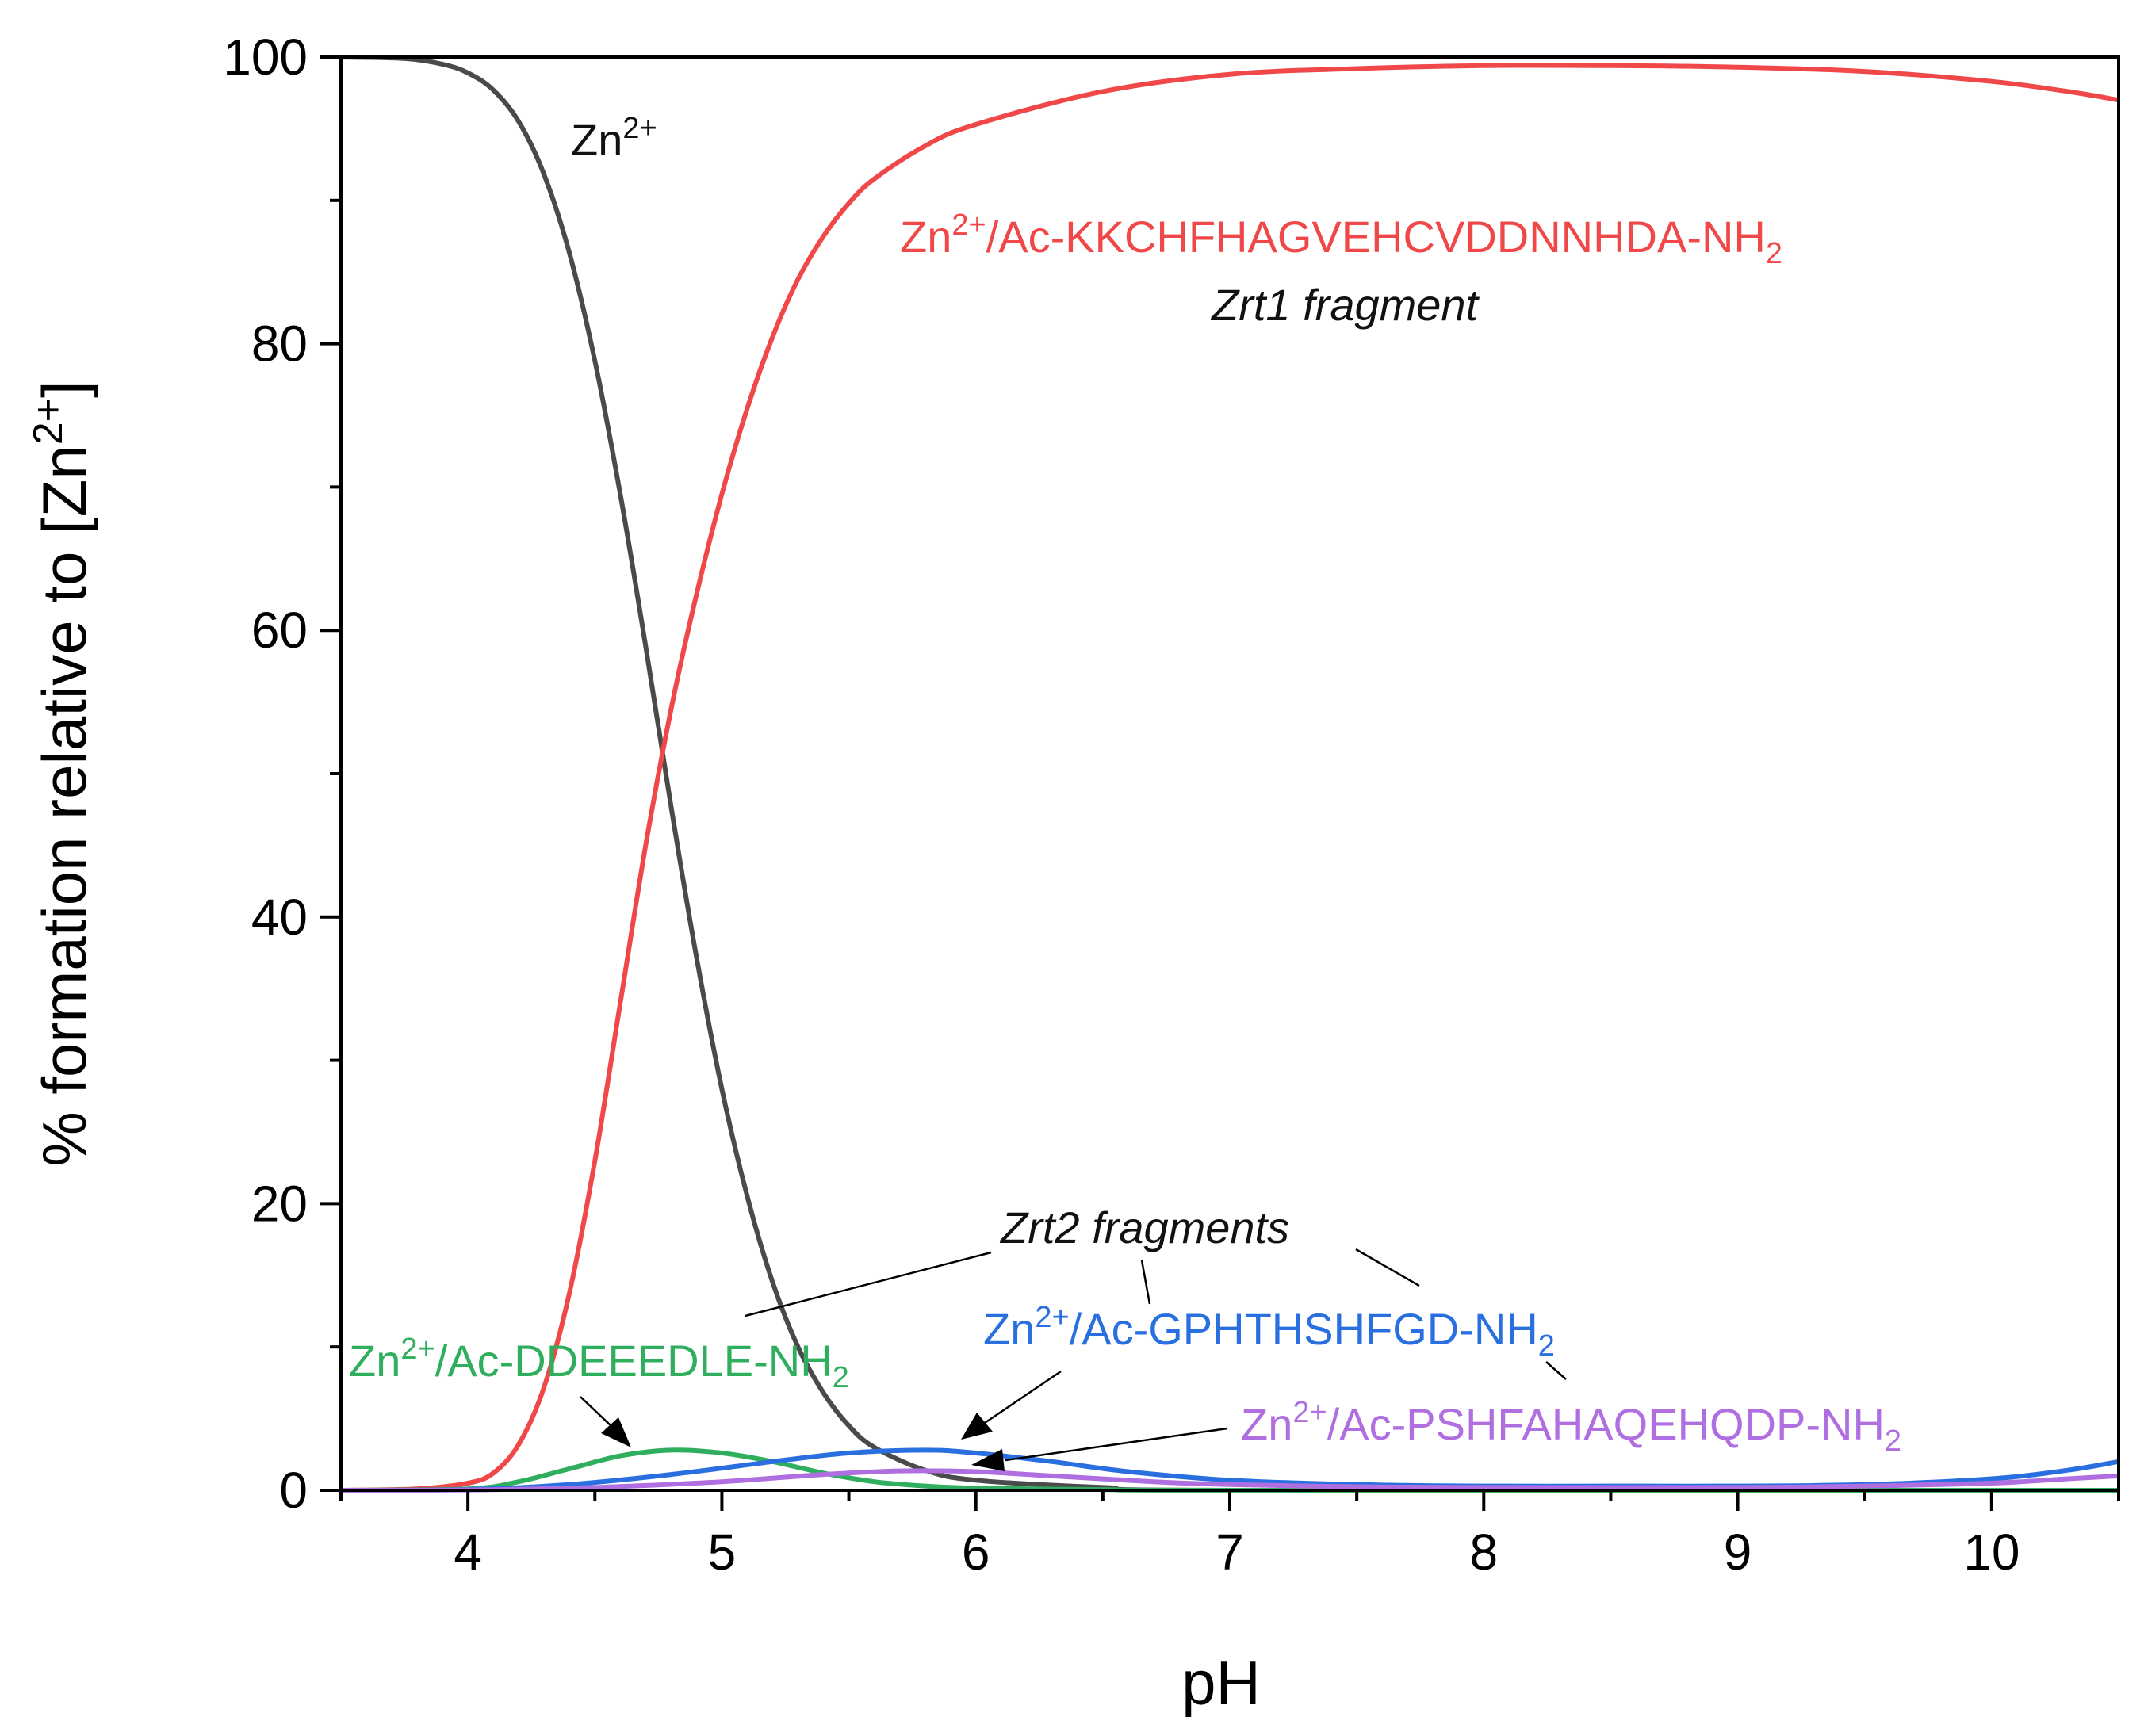  Describe the element at coordinates (1269, 1332) in the screenshot. I see `label-gph-complex: Zn2+/Ac-GPHTHSHFGD-NH2` at that location.